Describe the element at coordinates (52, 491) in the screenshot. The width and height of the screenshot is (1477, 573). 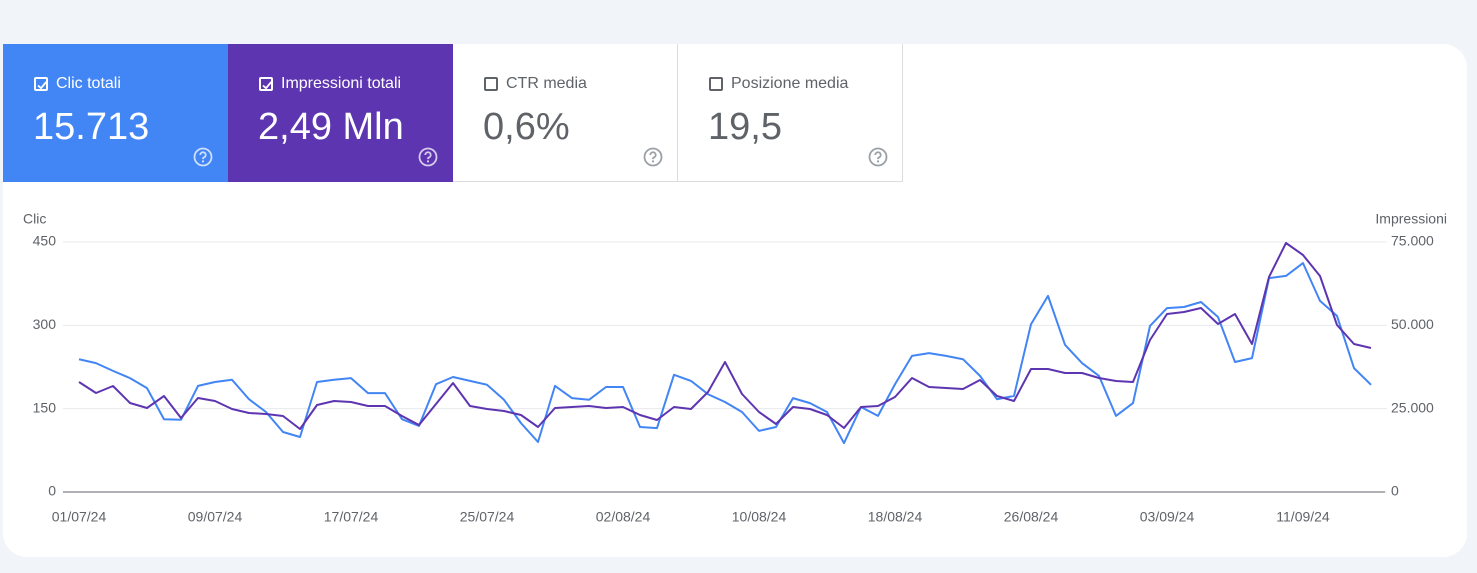
I see `y-tick-label: 0` at that location.